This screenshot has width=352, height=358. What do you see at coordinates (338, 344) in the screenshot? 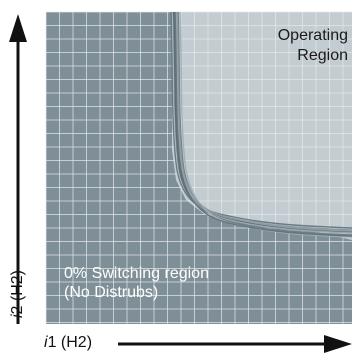
I see `x-axis-arrowhead` at bounding box center [338, 344].